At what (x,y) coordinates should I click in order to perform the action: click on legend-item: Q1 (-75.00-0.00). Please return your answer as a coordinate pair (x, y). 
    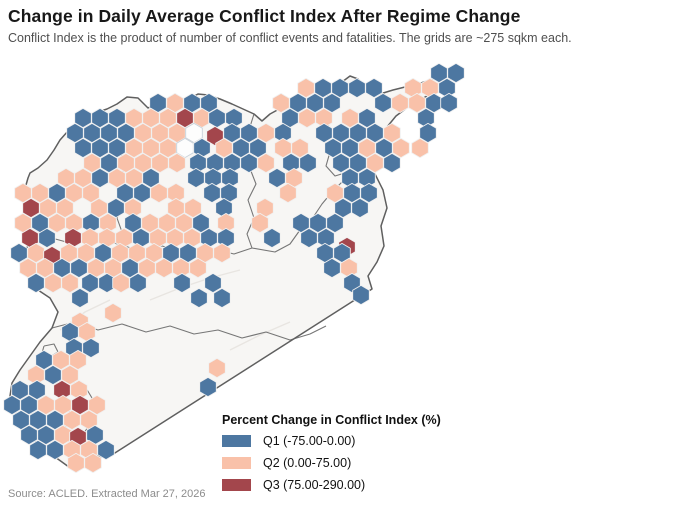
    Looking at the image, I should click on (331, 440).